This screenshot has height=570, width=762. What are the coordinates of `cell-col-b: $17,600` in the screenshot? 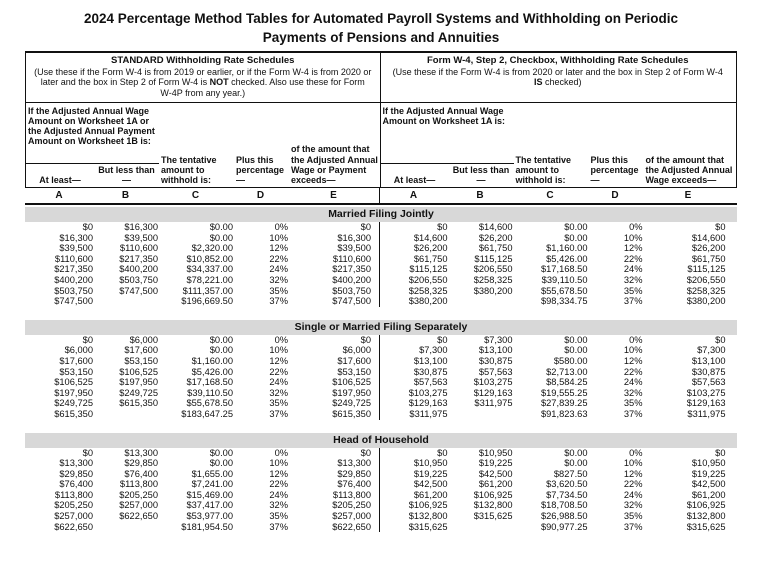 It's located at (141, 350).